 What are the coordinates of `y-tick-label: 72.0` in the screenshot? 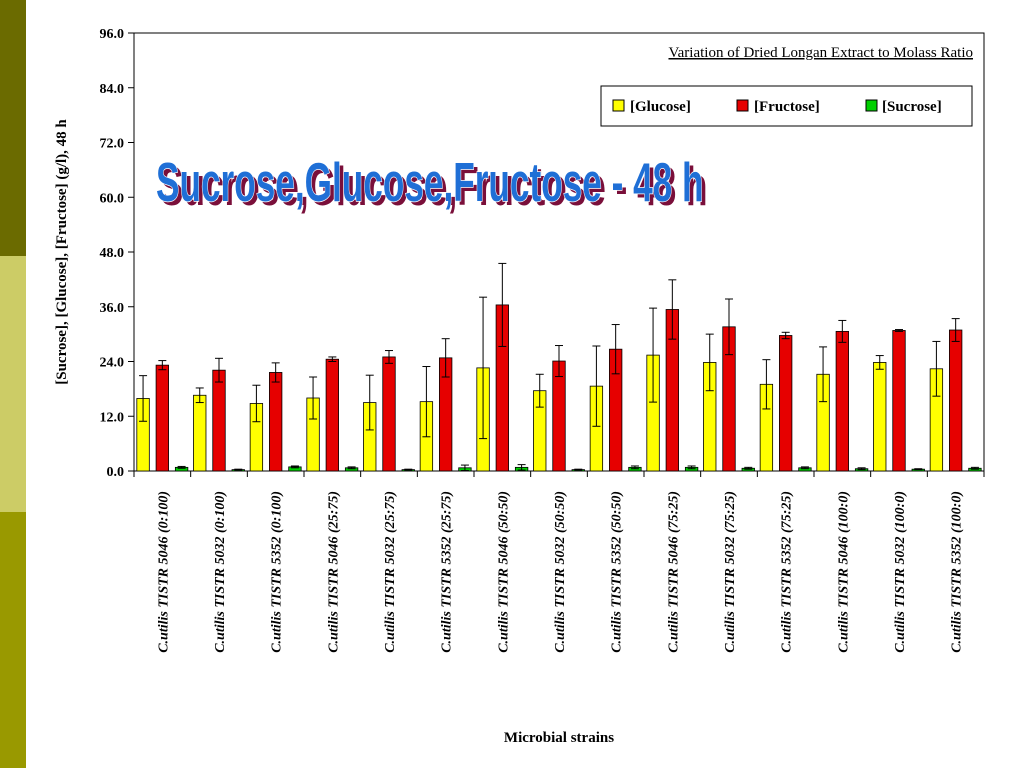 It's located at (112, 144).